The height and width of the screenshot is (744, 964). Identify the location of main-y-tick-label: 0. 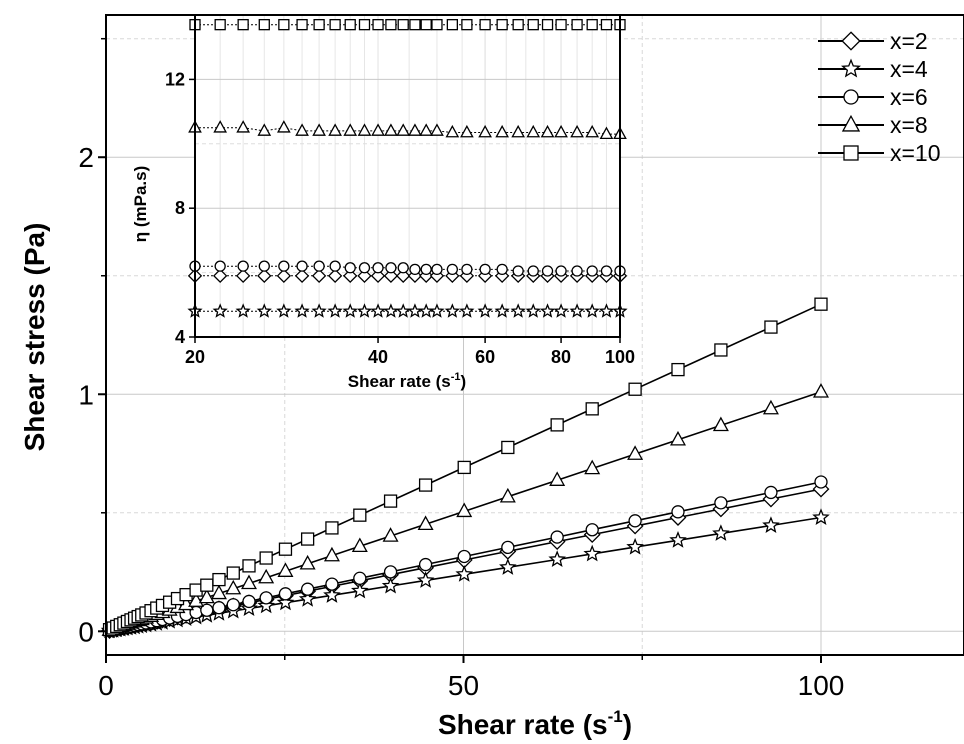
(86, 631).